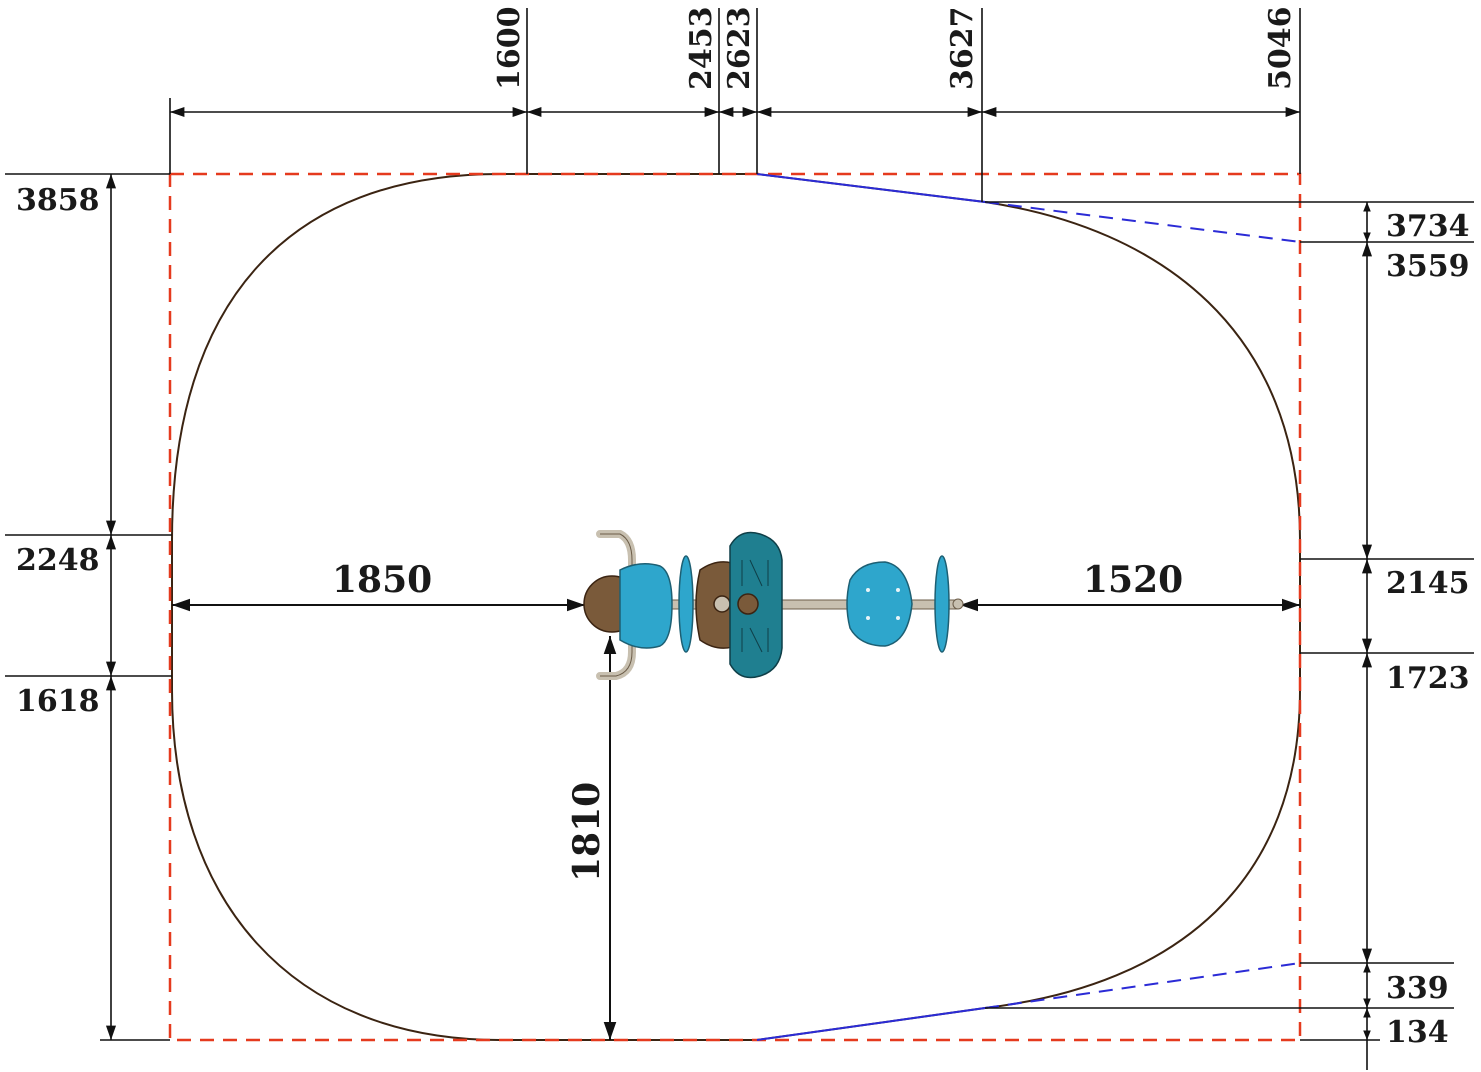 This screenshot has width=1481, height=1072. Describe the element at coordinates (646, 606) in the screenshot. I see `seat-left` at that location.